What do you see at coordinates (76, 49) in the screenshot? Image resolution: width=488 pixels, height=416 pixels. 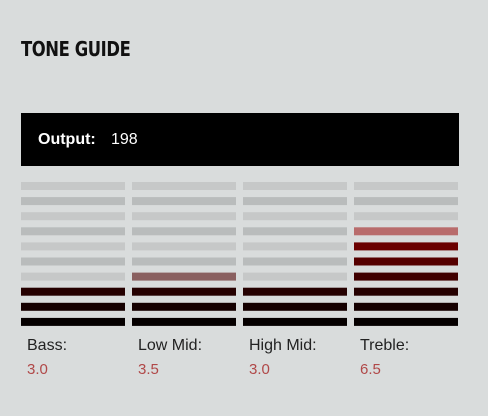 I see `title: TONE GUIDE` at bounding box center [76, 49].